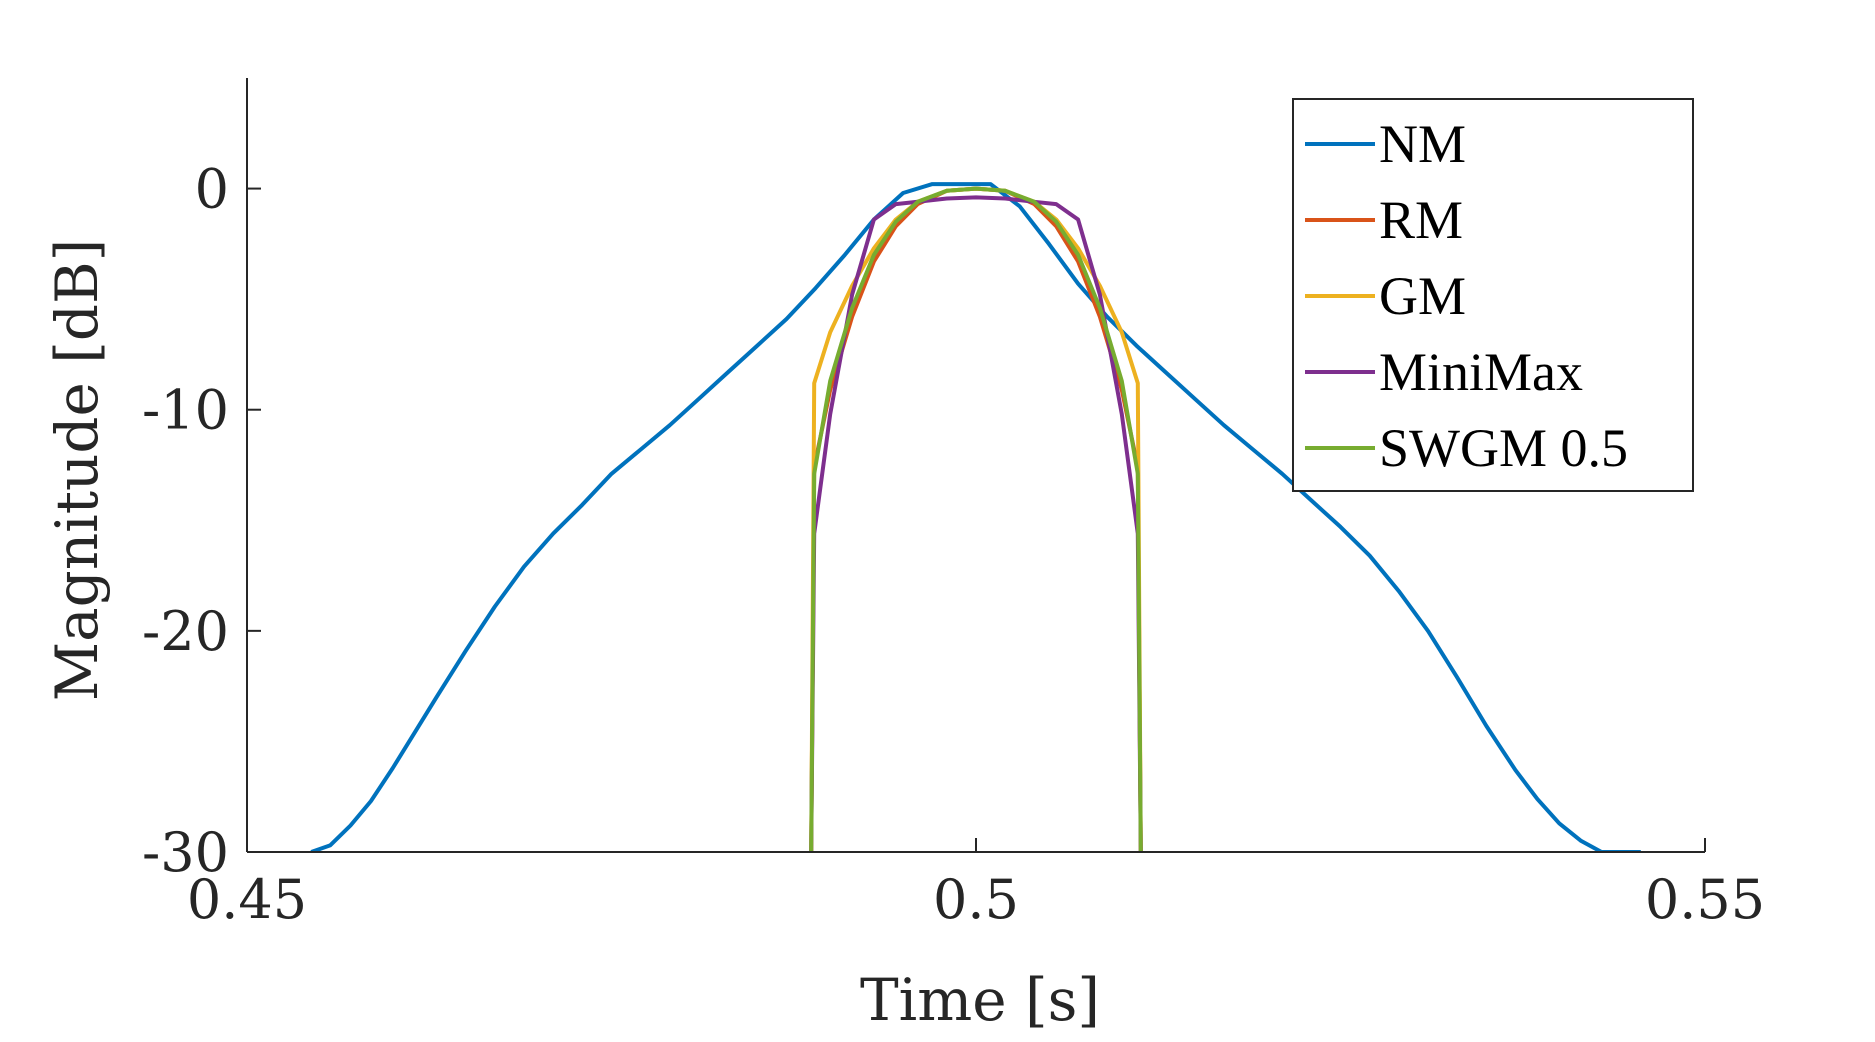  What do you see at coordinates (1481, 372) in the screenshot?
I see `legend-label: MiniMax` at bounding box center [1481, 372].